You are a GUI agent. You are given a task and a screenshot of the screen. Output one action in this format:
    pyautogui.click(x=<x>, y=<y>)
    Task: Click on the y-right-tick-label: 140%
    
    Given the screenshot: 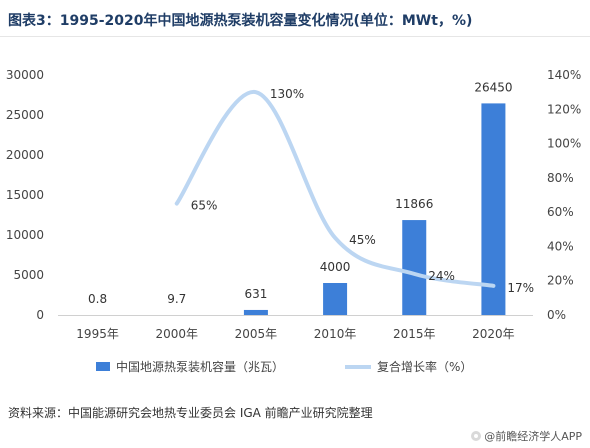 What is the action you would take?
    pyautogui.click(x=564, y=75)
    